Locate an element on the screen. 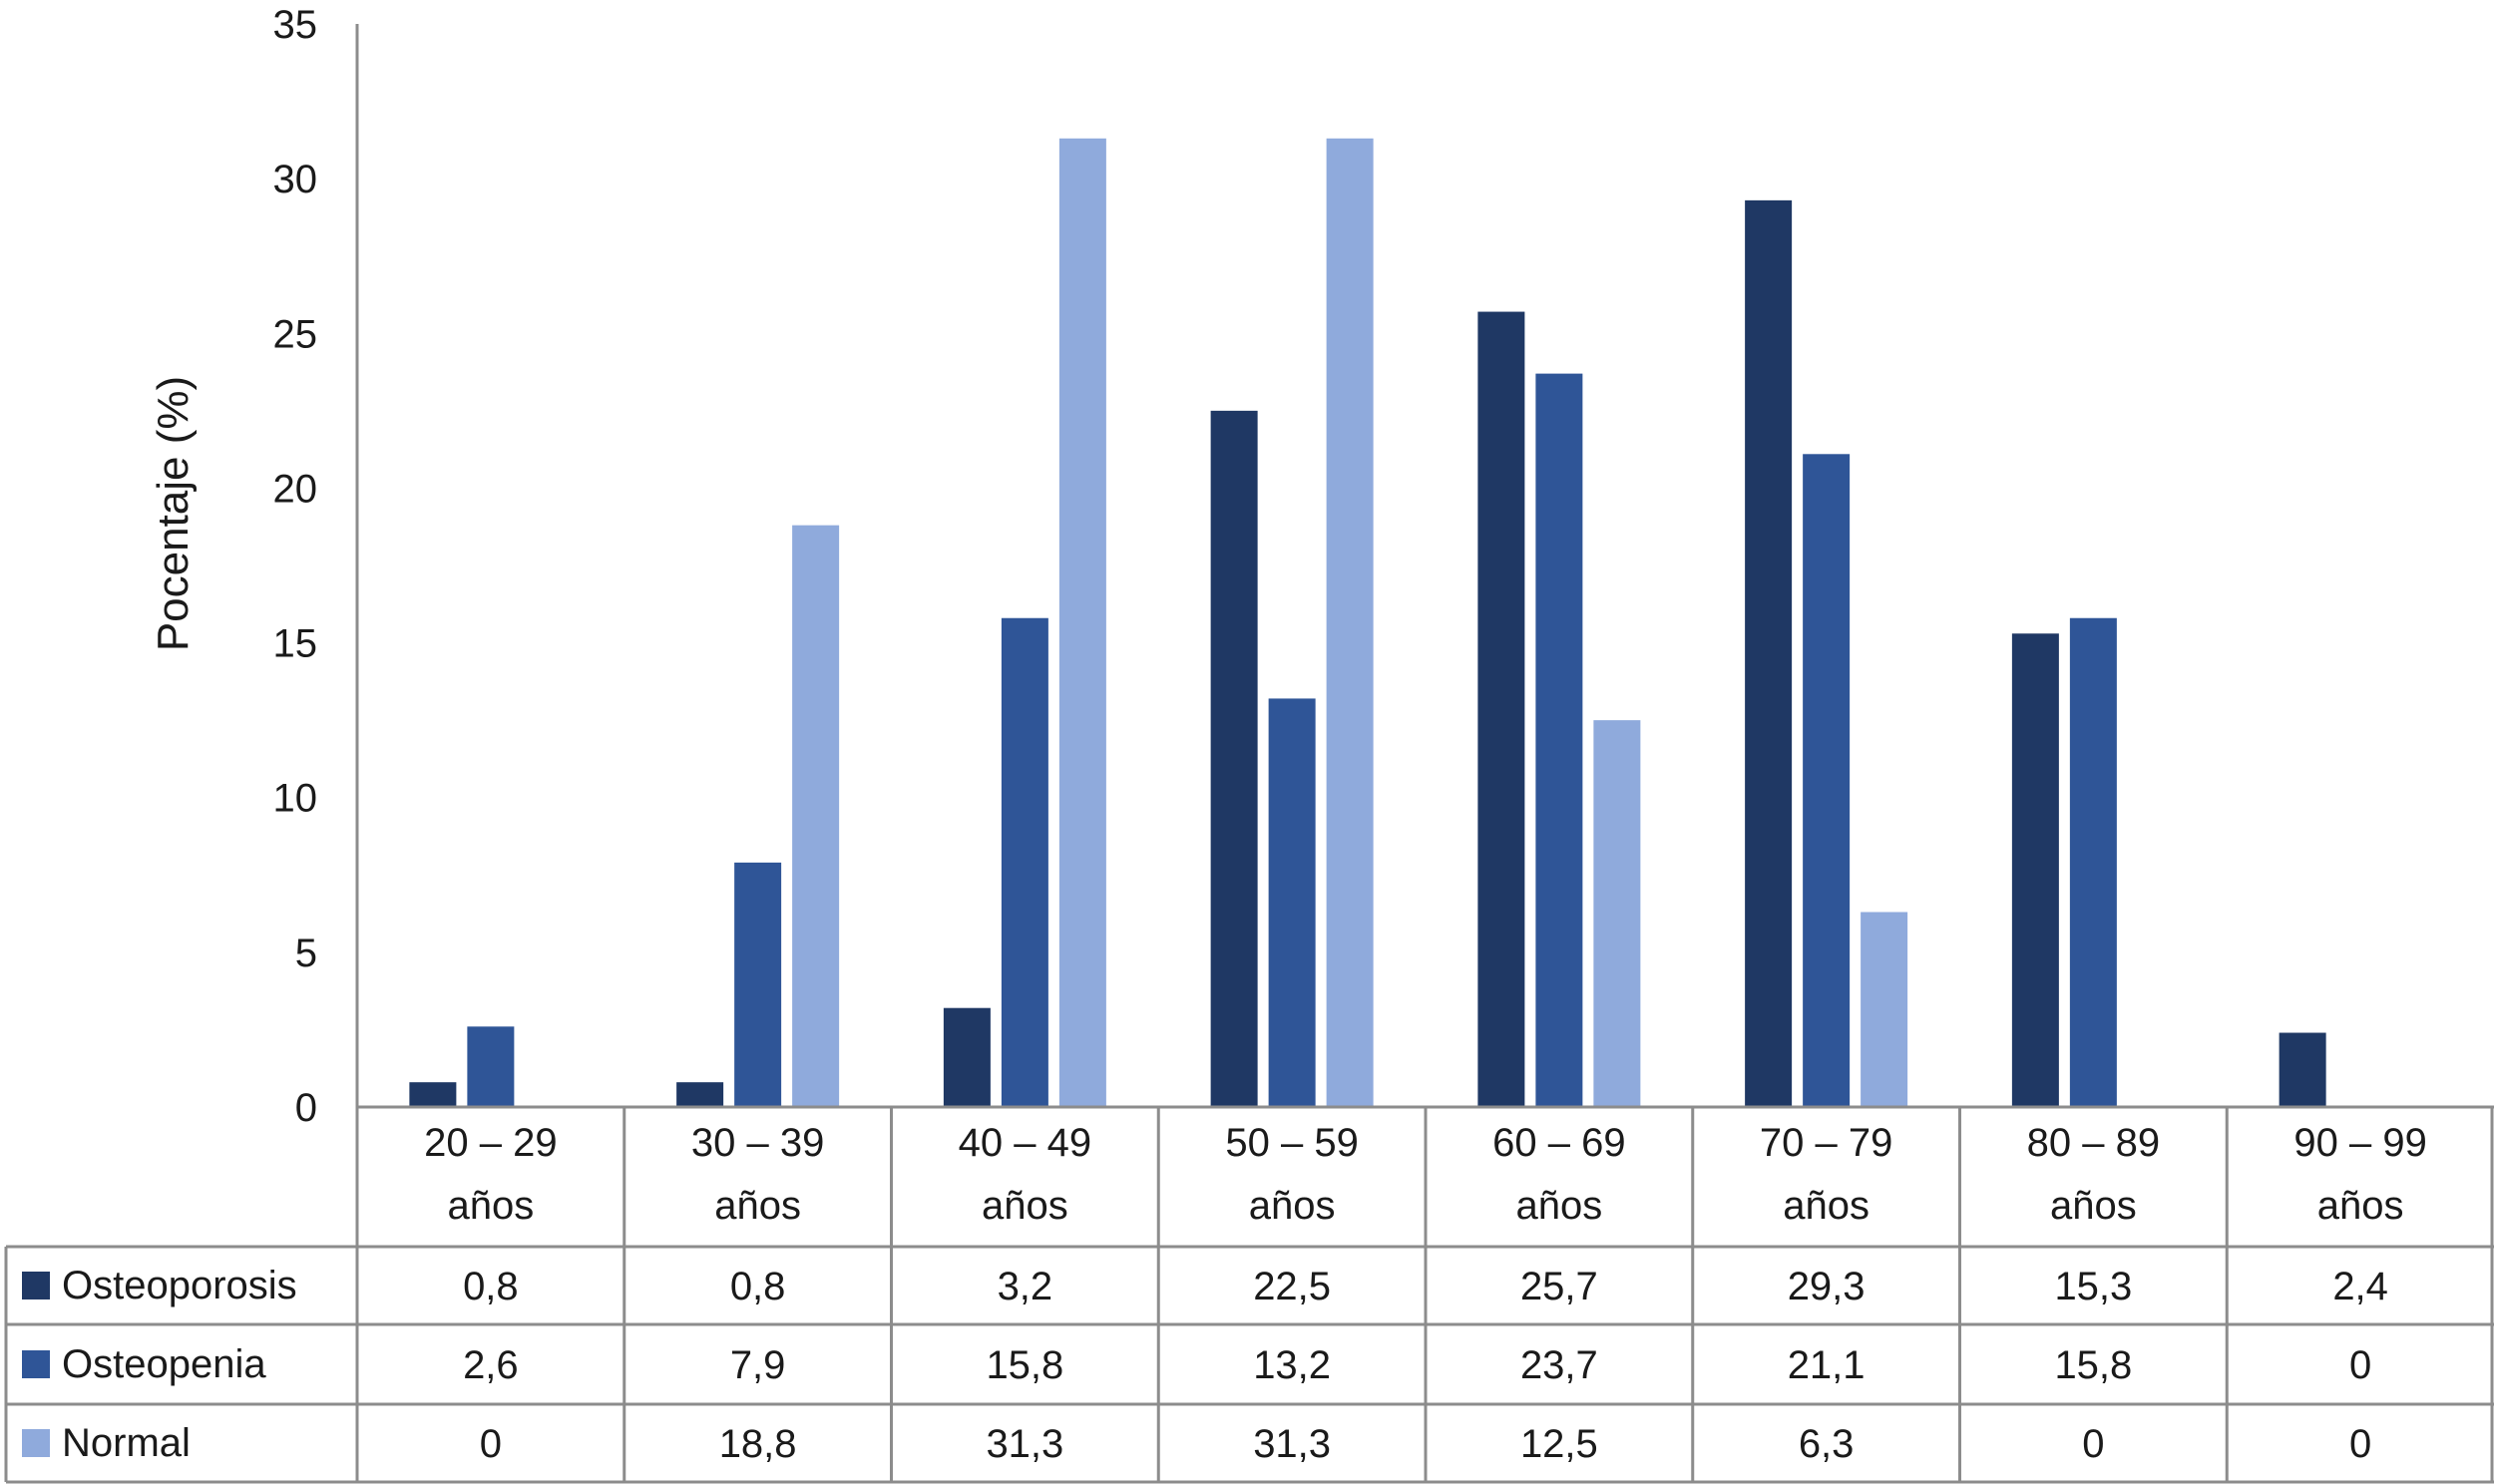 The width and height of the screenshot is (2494, 1484). y-axis: 0 5 10 15 20 25 30 35 is located at coordinates (316, 742).